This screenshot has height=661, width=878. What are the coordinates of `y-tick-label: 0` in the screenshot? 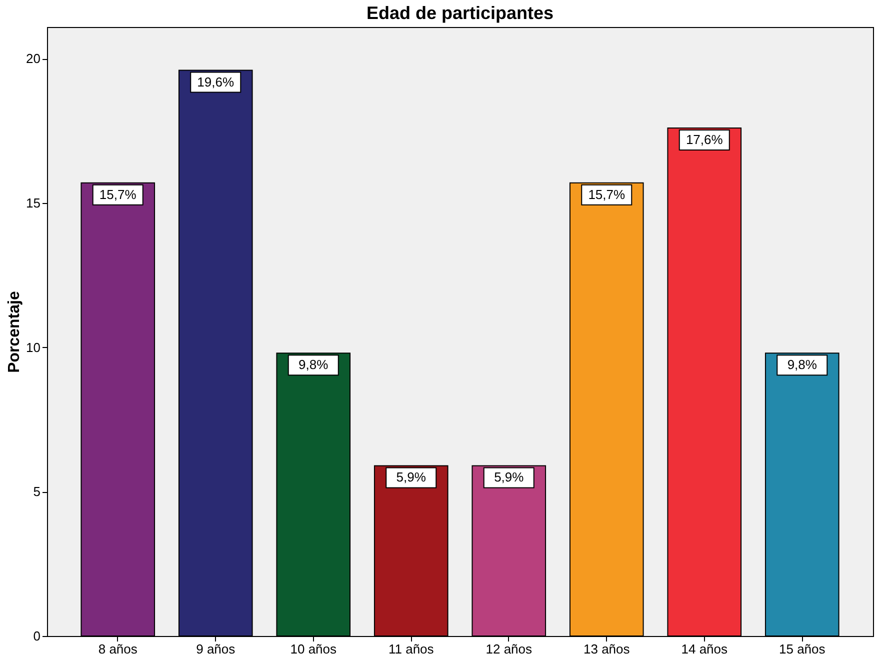 It's located at (36, 636).